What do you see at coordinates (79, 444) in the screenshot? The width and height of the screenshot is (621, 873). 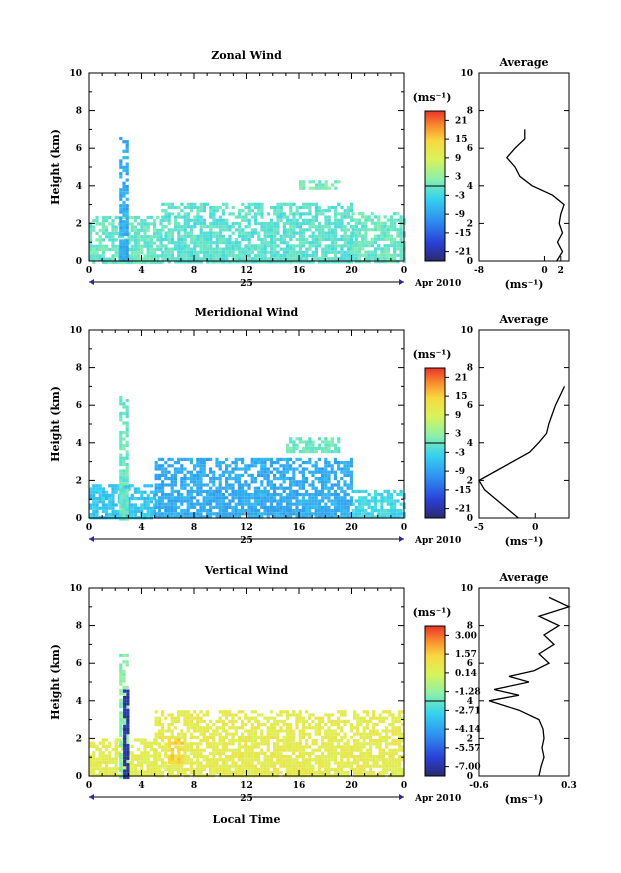 I see `y-tick-label: 4` at bounding box center [79, 444].